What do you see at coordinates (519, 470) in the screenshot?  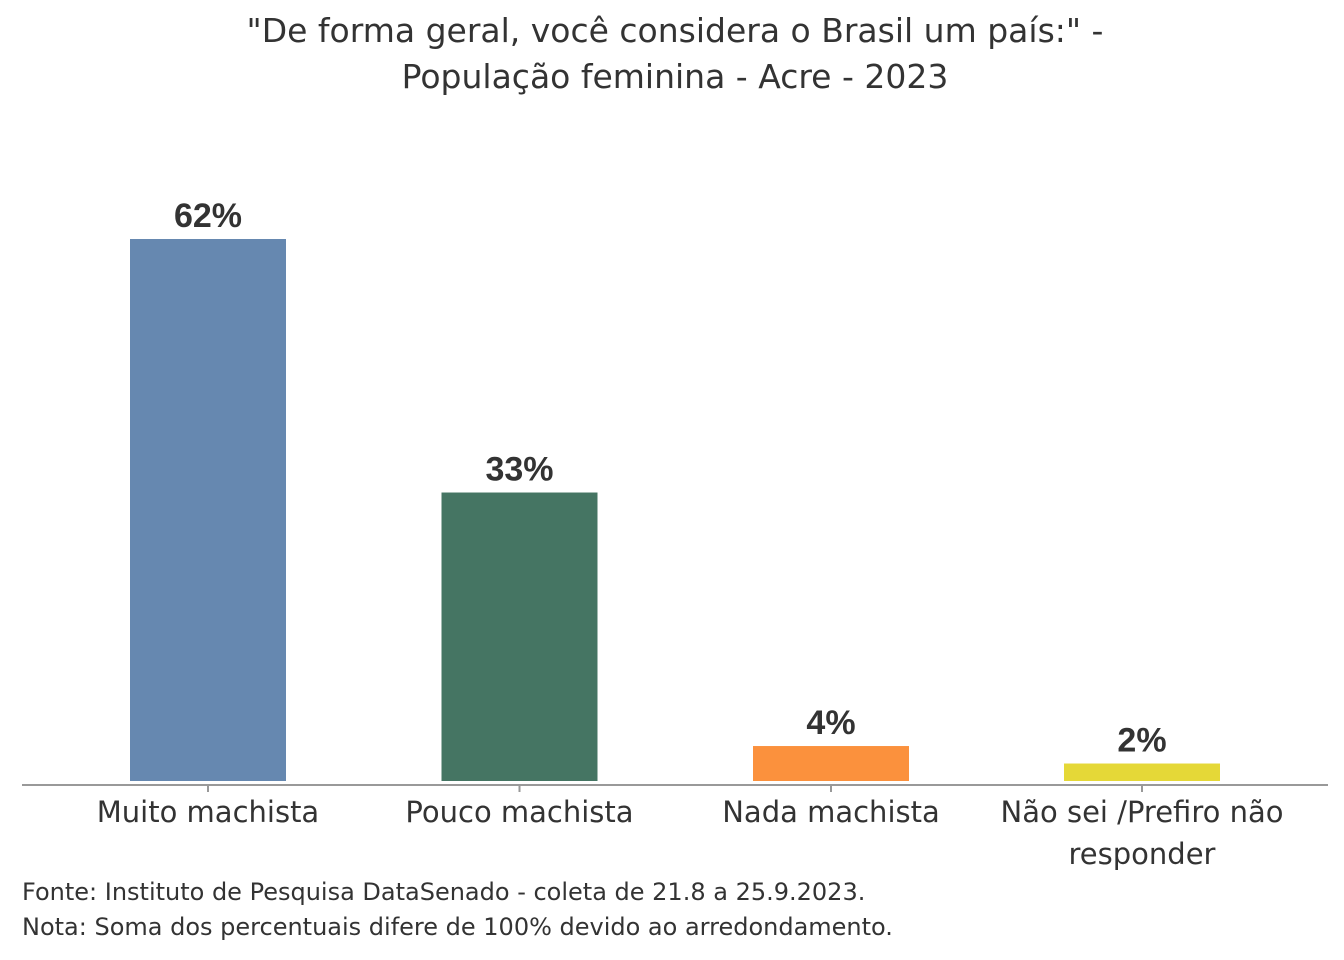 I see `data-label-2: 33%` at bounding box center [519, 470].